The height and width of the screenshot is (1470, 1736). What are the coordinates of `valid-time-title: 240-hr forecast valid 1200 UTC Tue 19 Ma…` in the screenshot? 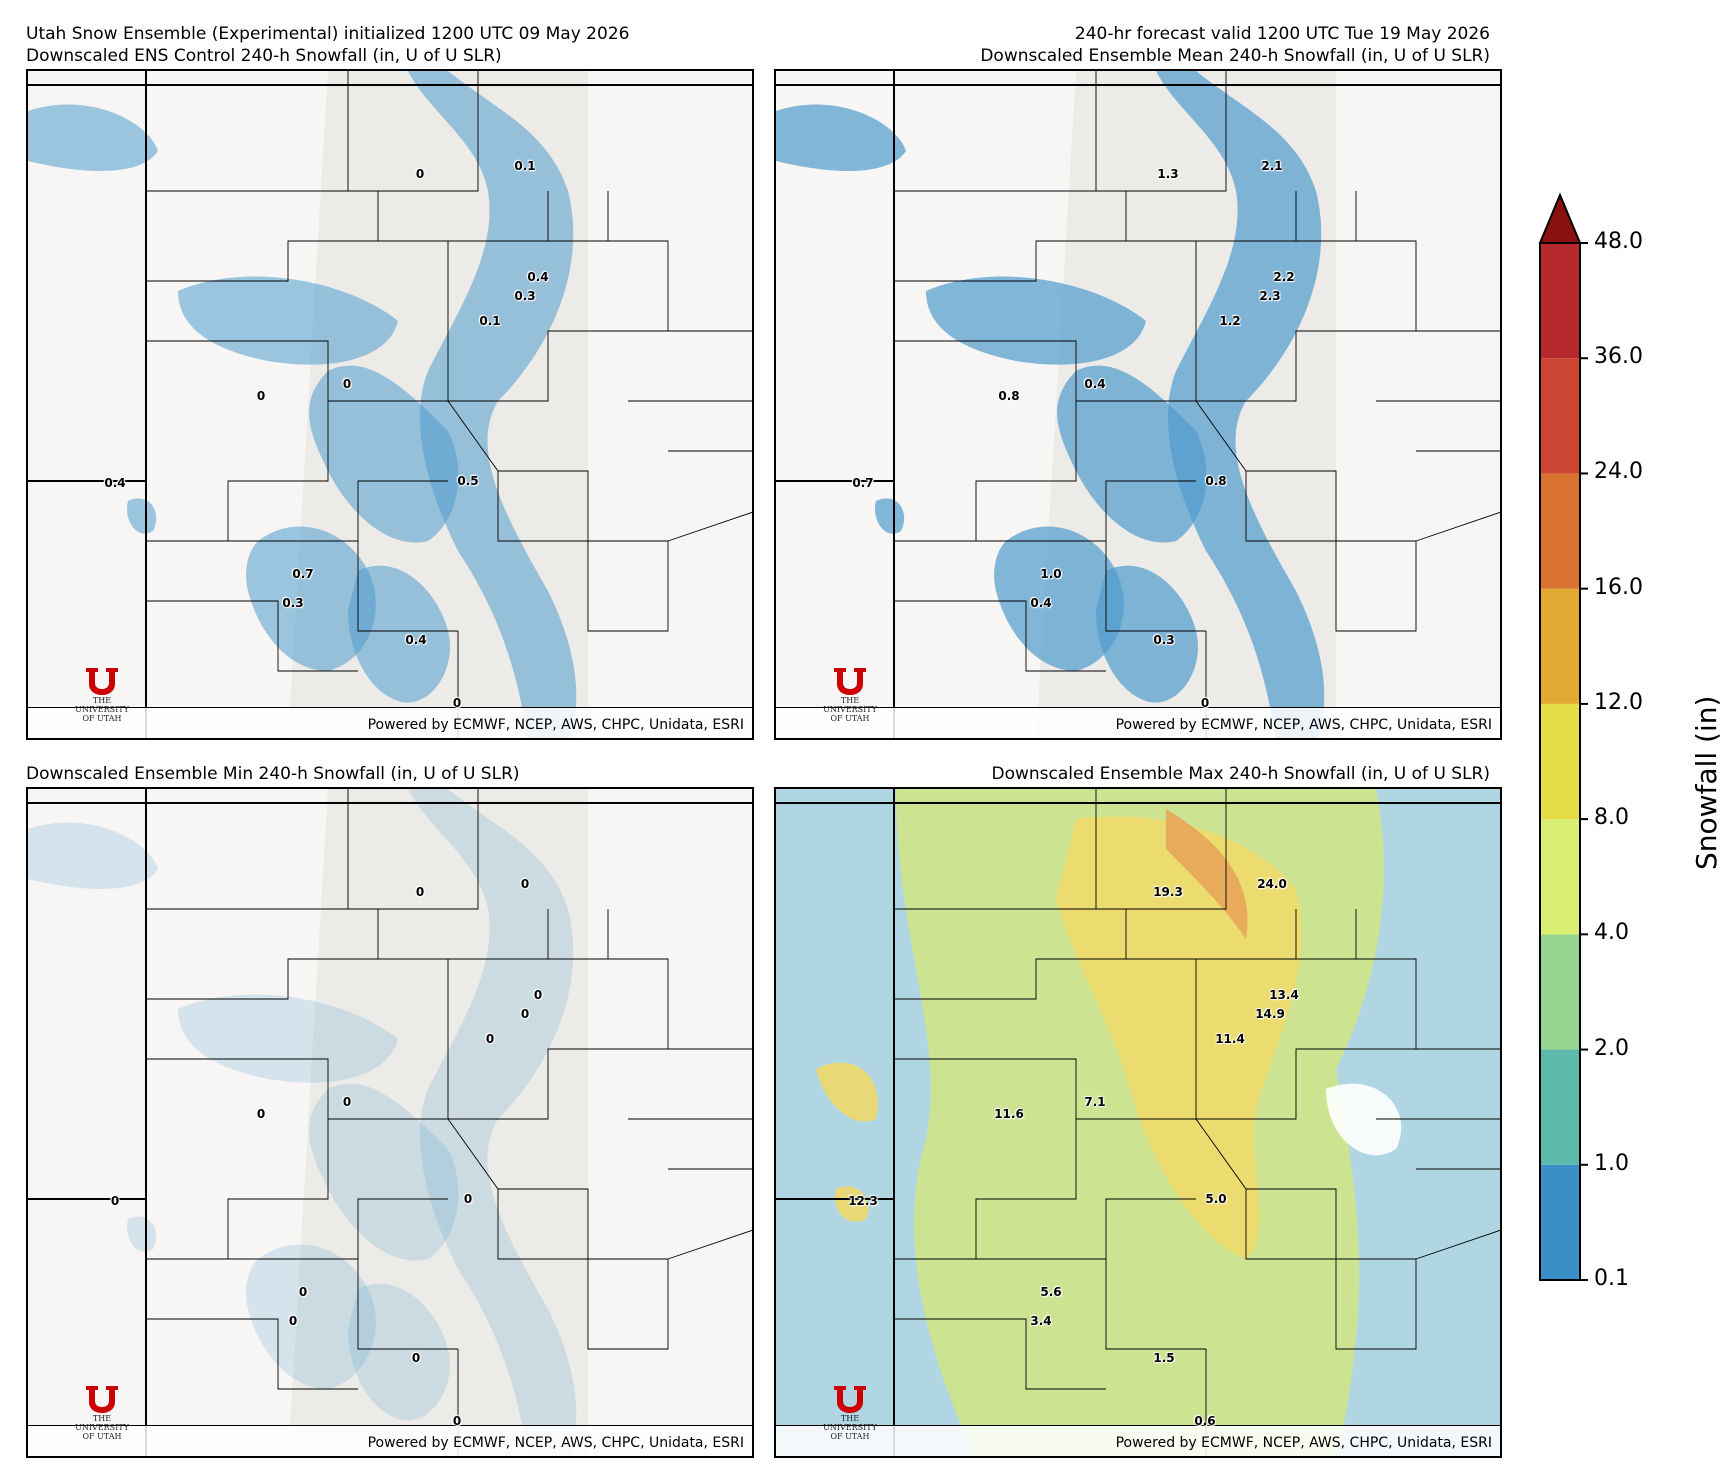 It's located at (1282, 34).